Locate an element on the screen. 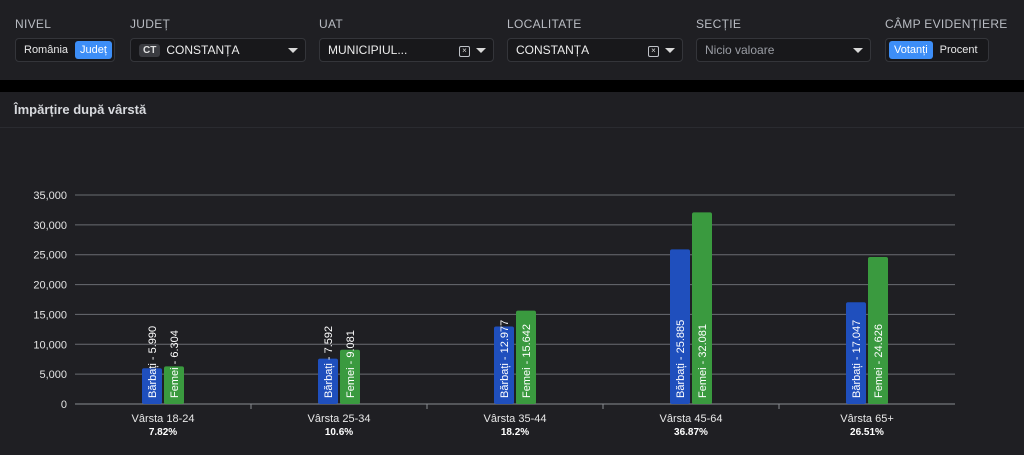 The image size is (1024, 455). camp-toggle: Votanți Procent is located at coordinates (937, 50).